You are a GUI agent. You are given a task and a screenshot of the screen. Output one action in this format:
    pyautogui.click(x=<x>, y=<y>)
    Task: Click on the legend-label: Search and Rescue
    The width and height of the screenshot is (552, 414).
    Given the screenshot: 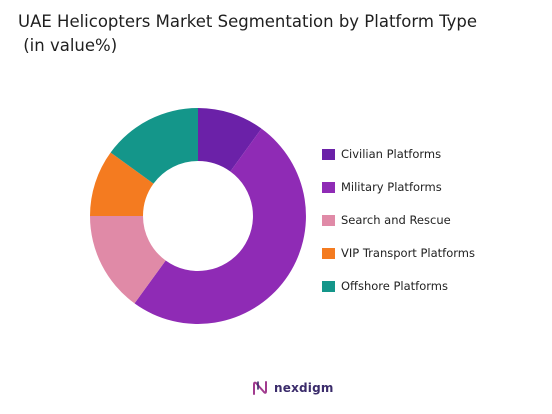 What is the action you would take?
    pyautogui.click(x=396, y=220)
    